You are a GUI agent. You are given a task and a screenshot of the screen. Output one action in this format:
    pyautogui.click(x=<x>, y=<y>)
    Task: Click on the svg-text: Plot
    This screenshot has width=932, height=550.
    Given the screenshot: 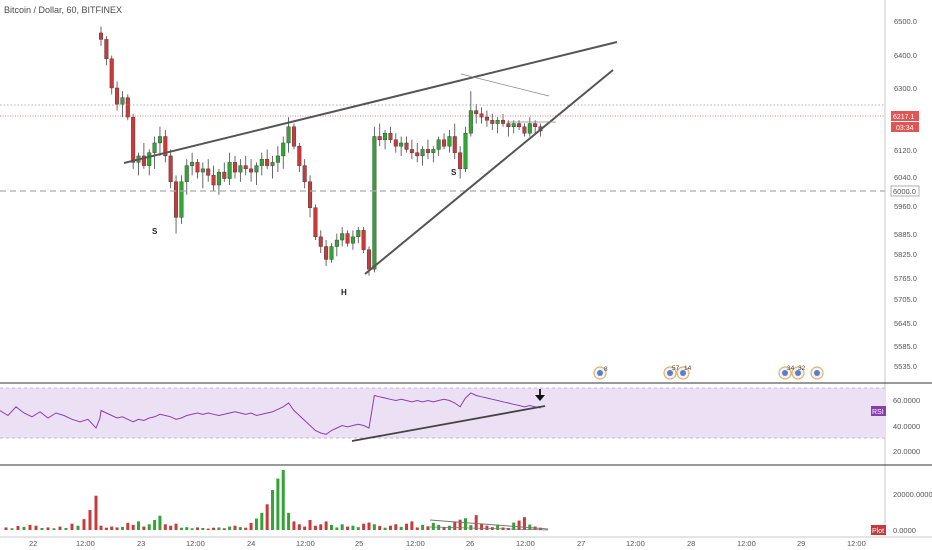 What is the action you would take?
    pyautogui.click(x=878, y=531)
    